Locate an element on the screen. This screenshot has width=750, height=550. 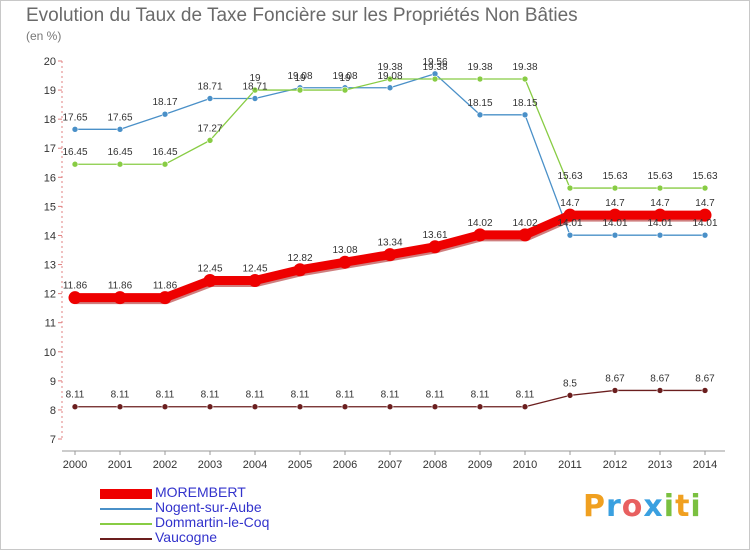
y-tick-label: 17 is located at coordinates (50, 149).